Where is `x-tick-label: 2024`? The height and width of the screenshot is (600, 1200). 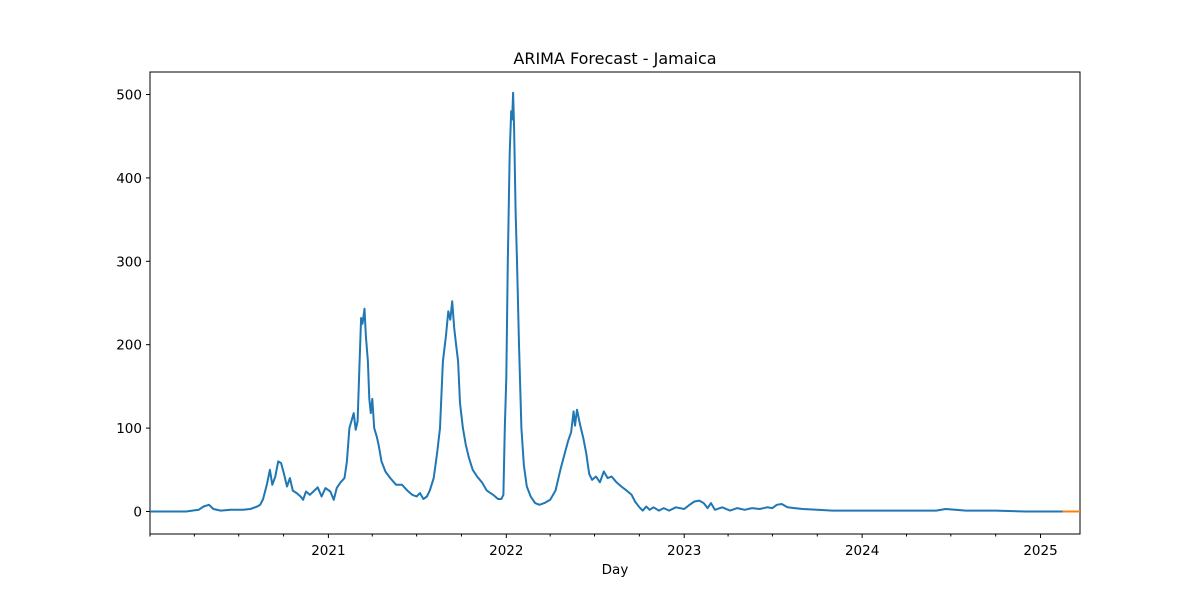
x-tick-label: 2024 is located at coordinates (862, 551).